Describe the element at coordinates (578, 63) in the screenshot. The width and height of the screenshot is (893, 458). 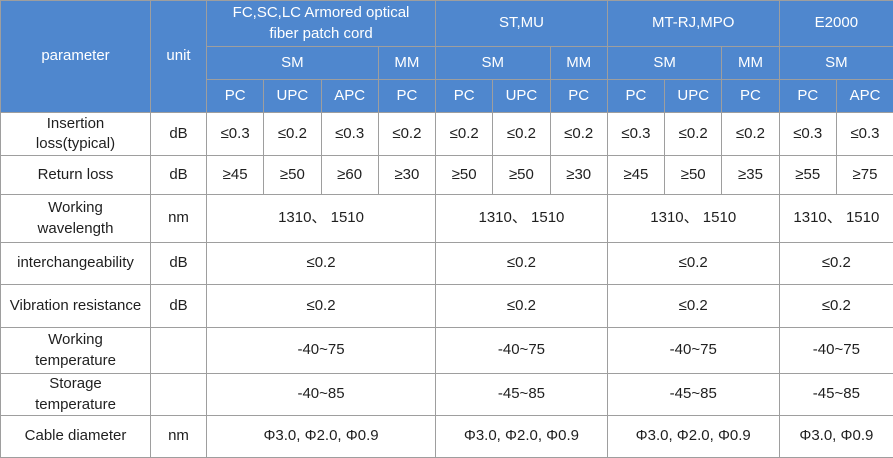
I see `subheader-st-mm: MM` at that location.